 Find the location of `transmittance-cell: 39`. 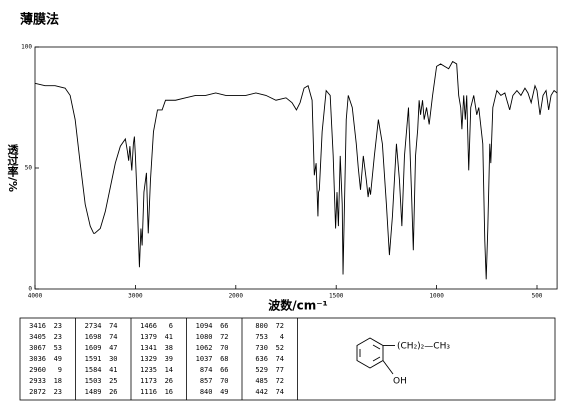

transmittance-cell: 39 is located at coordinates (169, 359).